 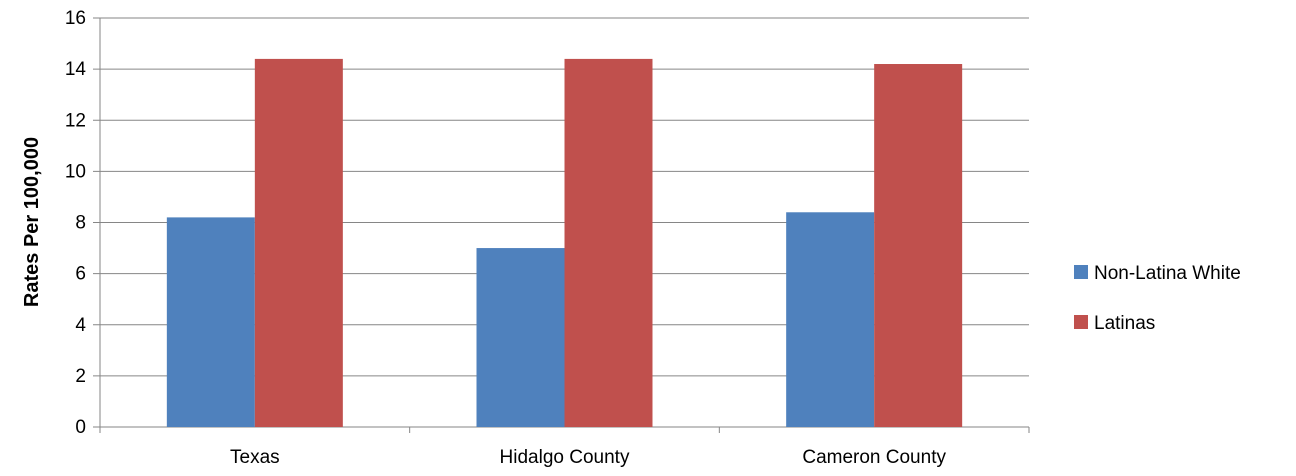 What do you see at coordinates (520, 337) in the screenshot?
I see `bar-non-latina-white-hidalgo-county` at bounding box center [520, 337].